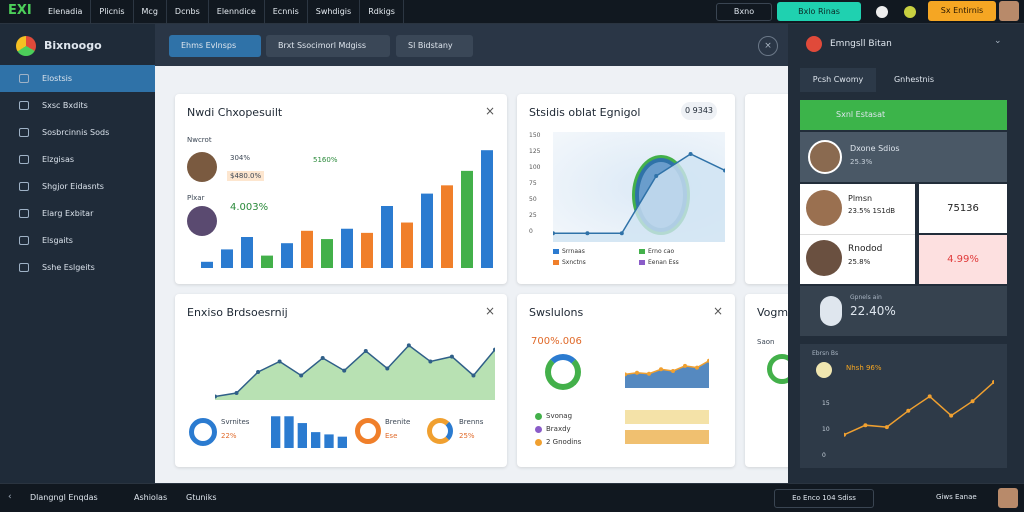 The image size is (1024, 512). Describe the element at coordinates (237, 12) in the screenshot. I see `menu-item: Elenndice` at that location.